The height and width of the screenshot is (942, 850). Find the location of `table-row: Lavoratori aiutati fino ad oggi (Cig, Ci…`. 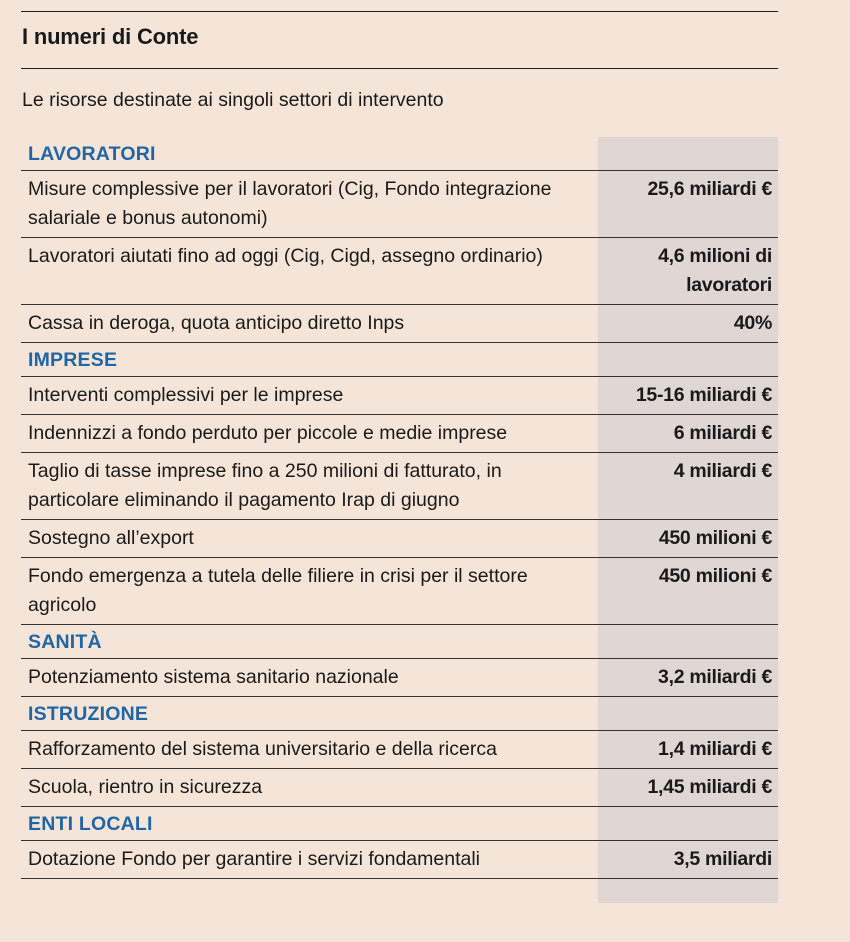

table-row: Lavoratori aiutati fino ad oggi (Cig, Ci… is located at coordinates (399, 271).